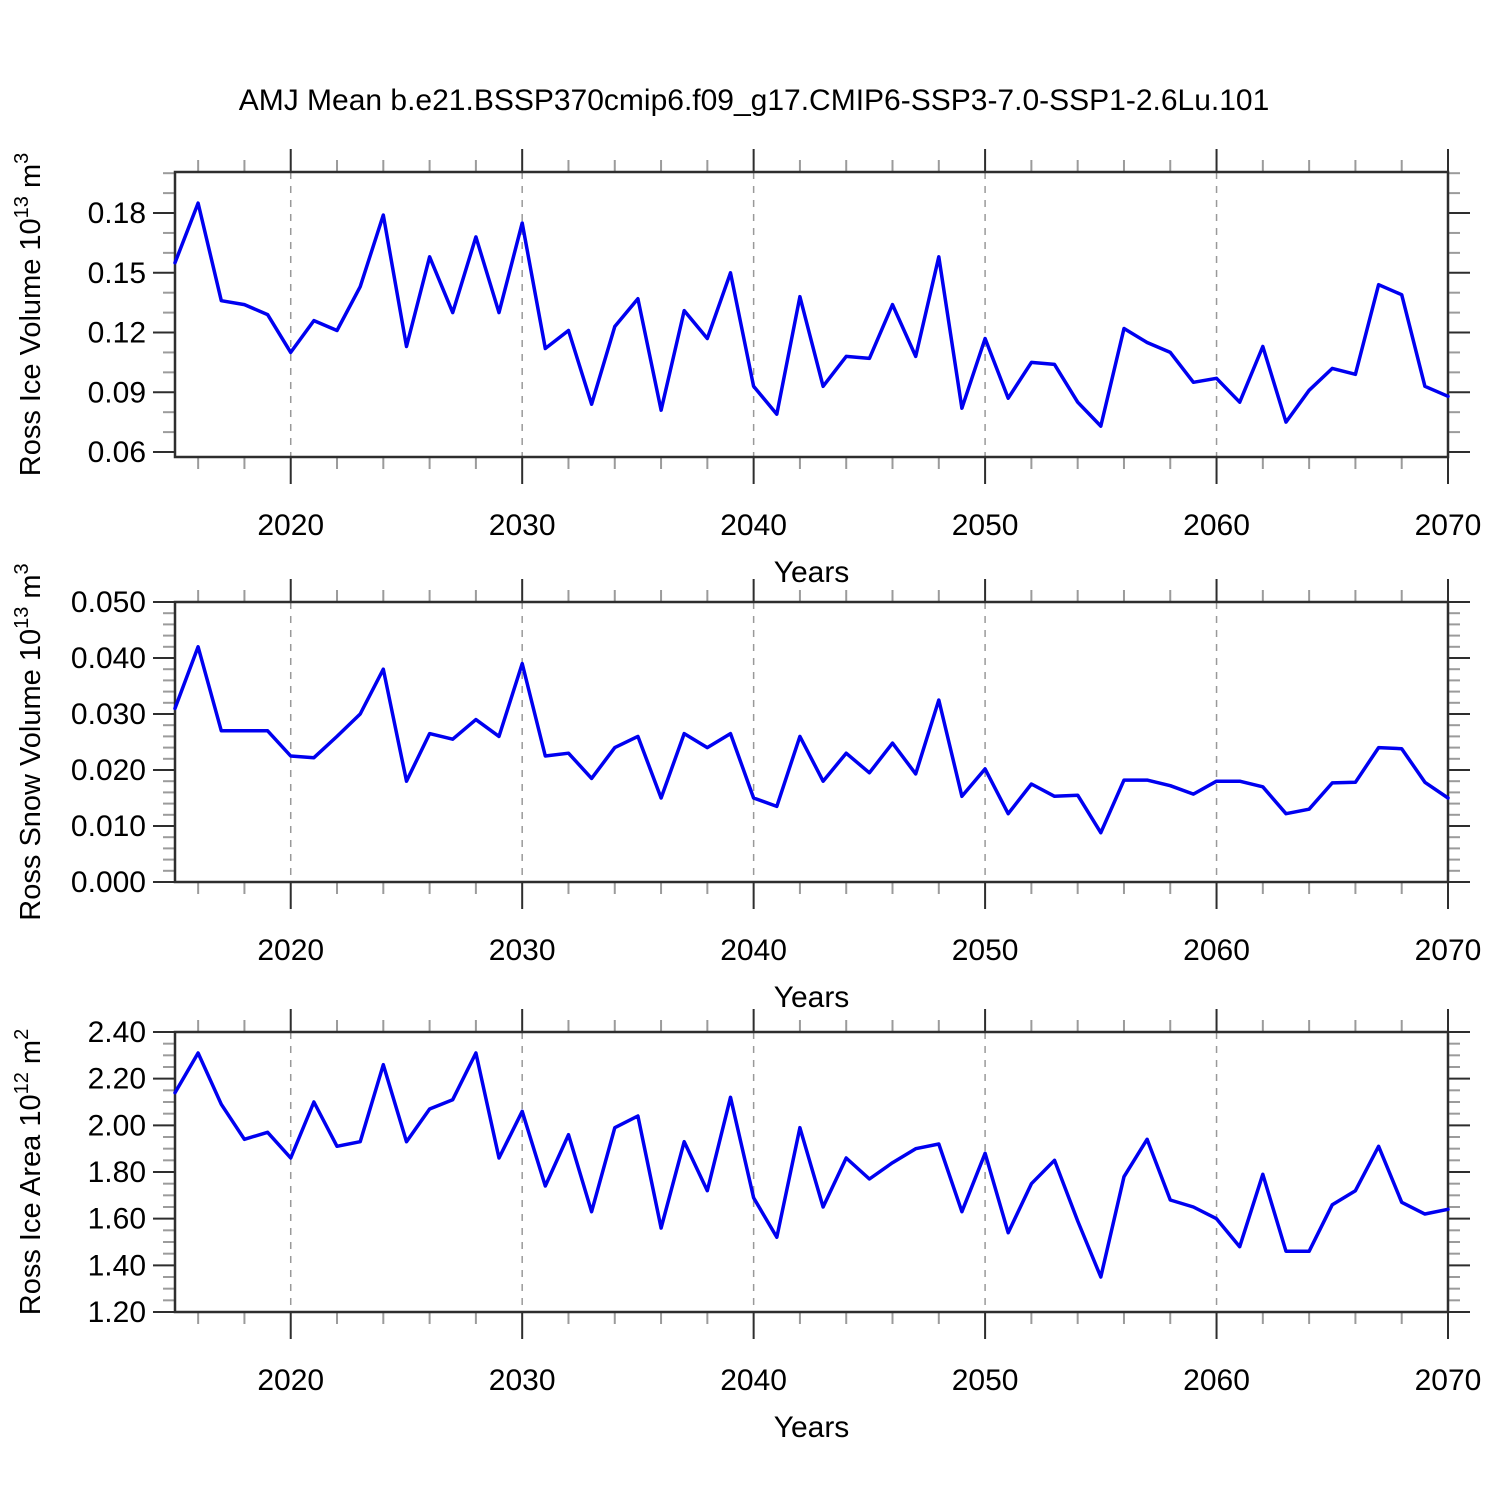 This screenshot has width=1500, height=1500. Describe the element at coordinates (753, 1172) in the screenshot. I see `panel-ross-ice-area-gridlines` at that location.